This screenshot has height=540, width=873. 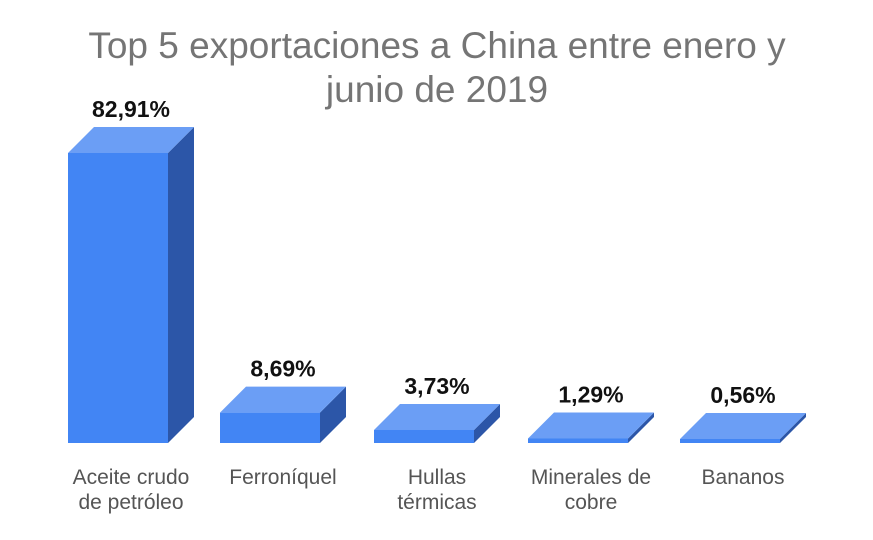 I want to click on chart-title-line: junio de 2019, so click(x=436, y=89).